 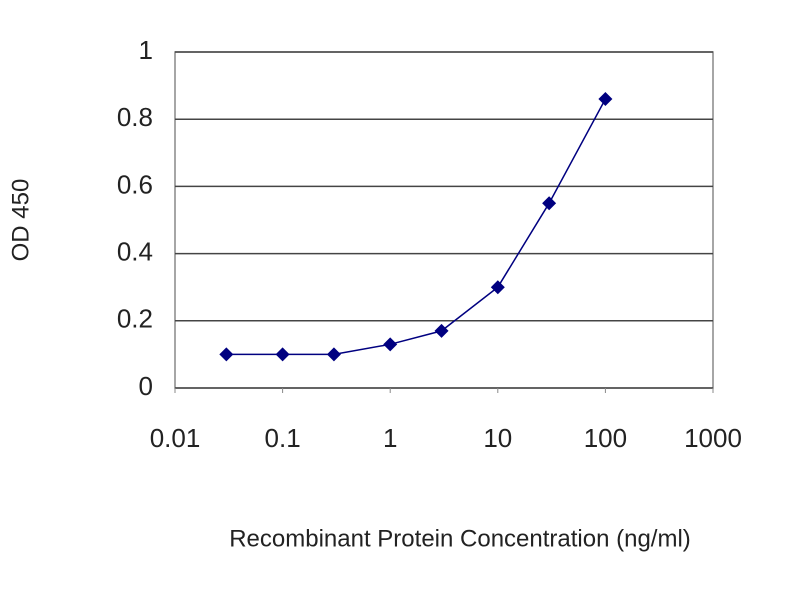 I want to click on x-tick-label: 1, so click(x=390, y=438).